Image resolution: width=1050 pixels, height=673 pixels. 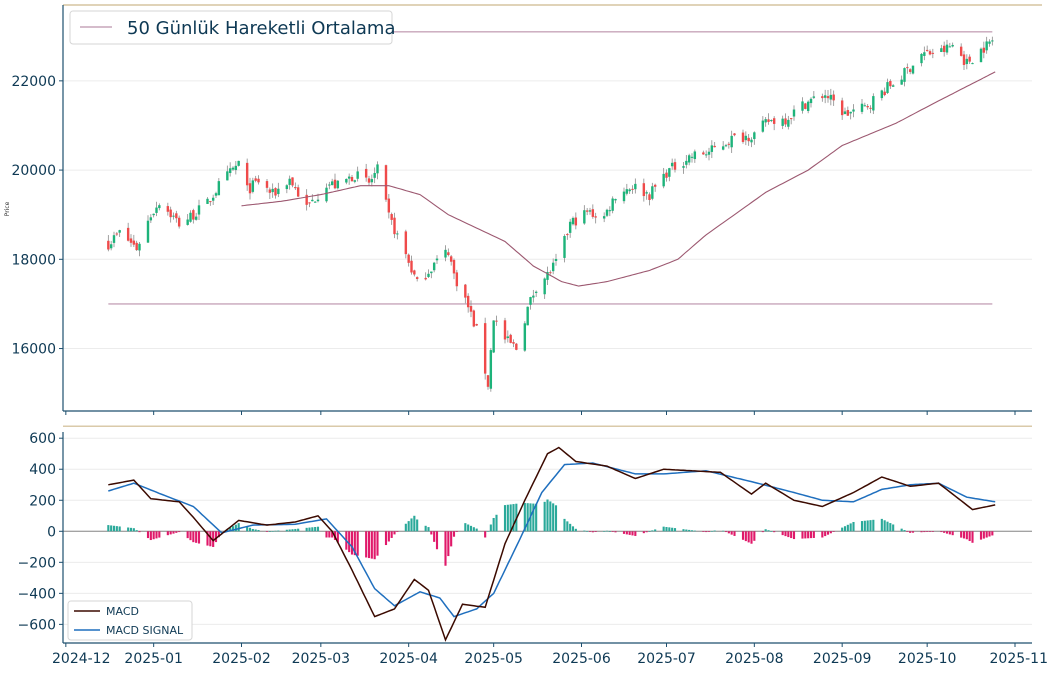 I want to click on macd-y-tick-label: 200, so click(x=42, y=501).